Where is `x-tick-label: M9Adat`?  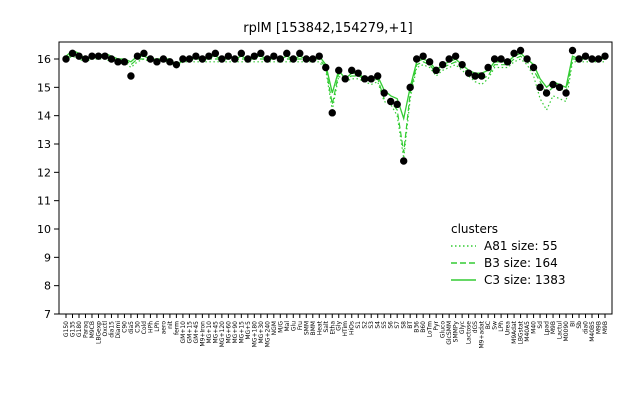 x-tick-label: M9Adat is located at coordinates (514, 331).